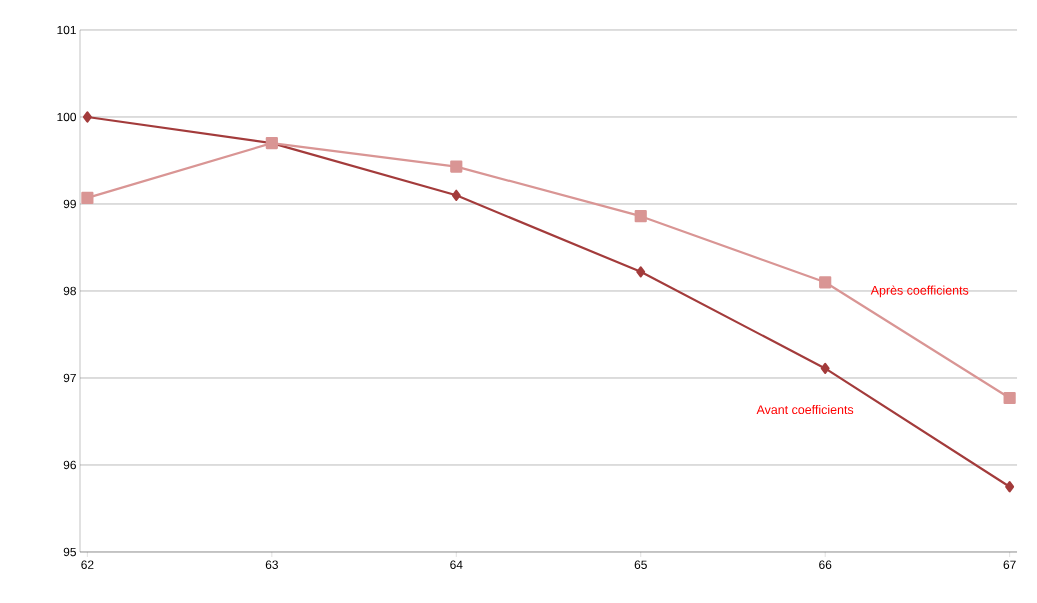 This screenshot has height=603, width=1037. What do you see at coordinates (66, 30) in the screenshot?
I see `y-tick-label: 101` at bounding box center [66, 30].